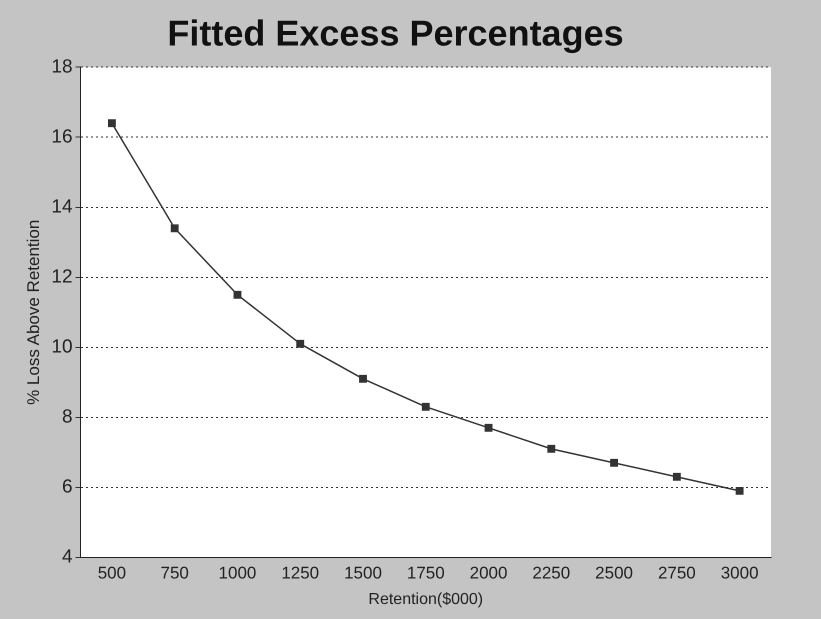  What do you see at coordinates (62, 347) in the screenshot?
I see `y-tick-label: 10` at bounding box center [62, 347].